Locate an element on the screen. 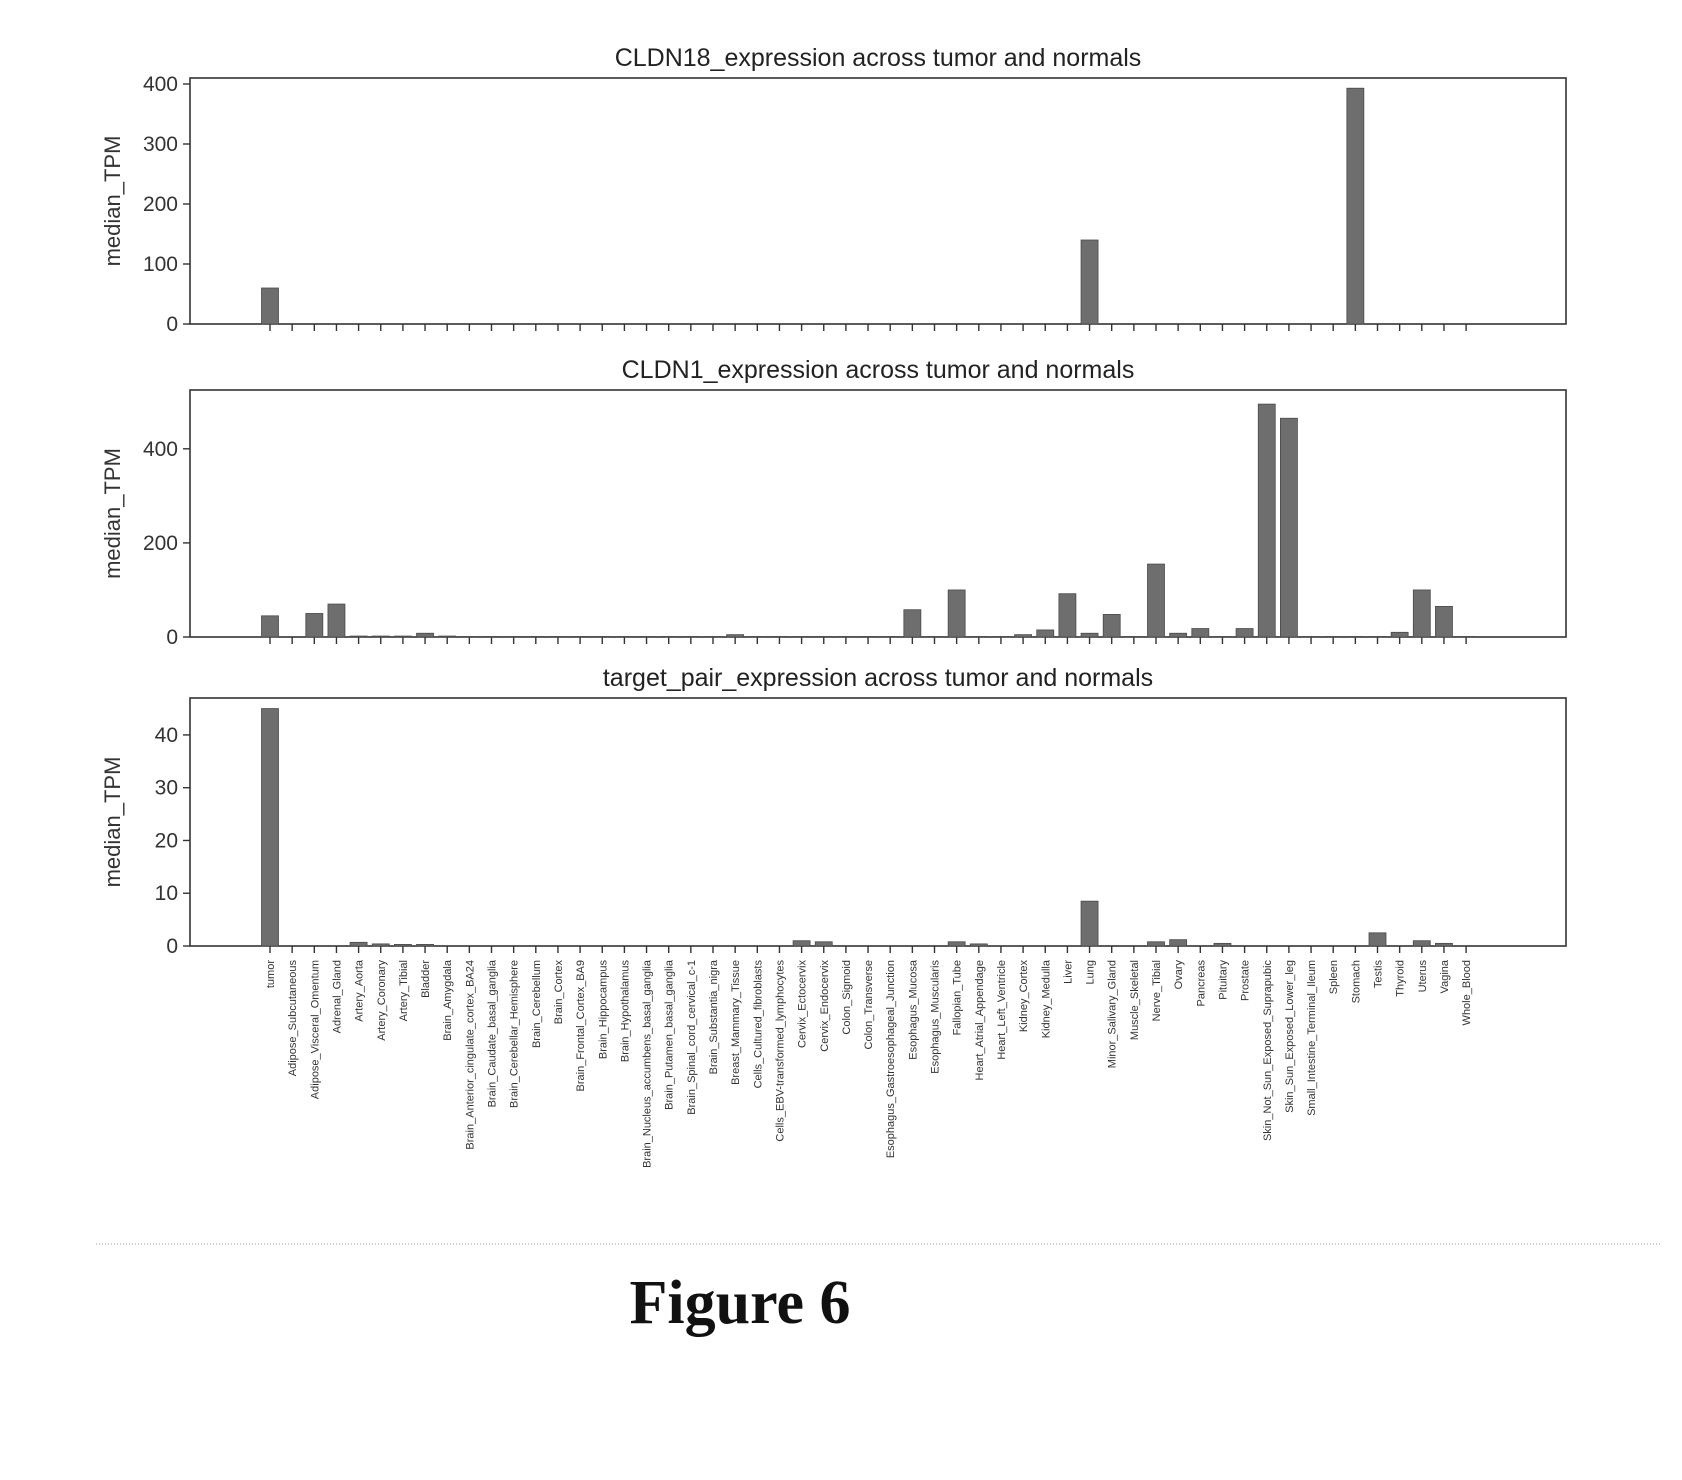 The width and height of the screenshot is (1682, 1480). y-tick-label: 100 is located at coordinates (160, 264).